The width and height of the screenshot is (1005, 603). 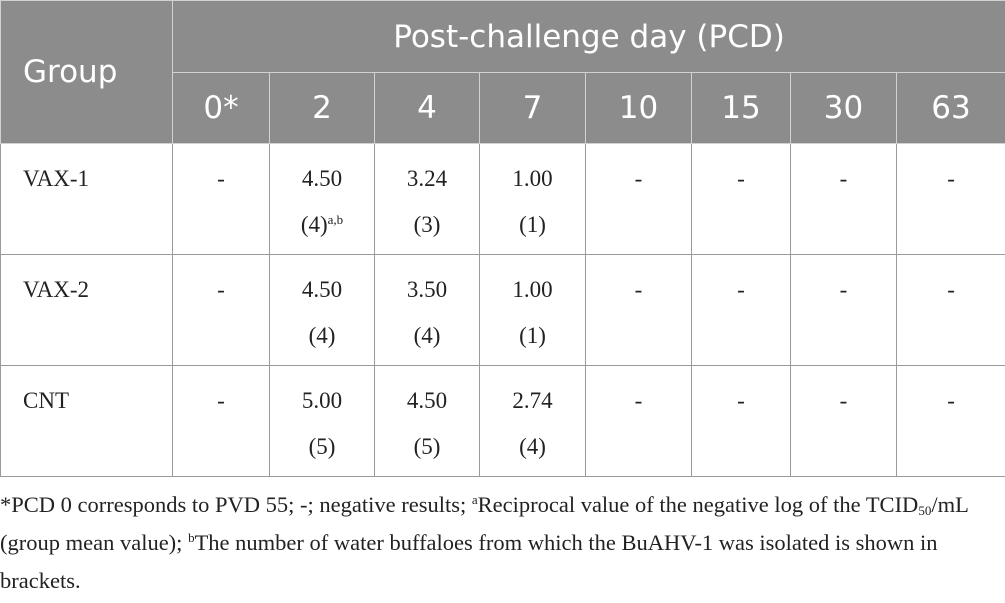 What do you see at coordinates (86, 199) in the screenshot?
I see `group-name-cell: VAX-1` at bounding box center [86, 199].